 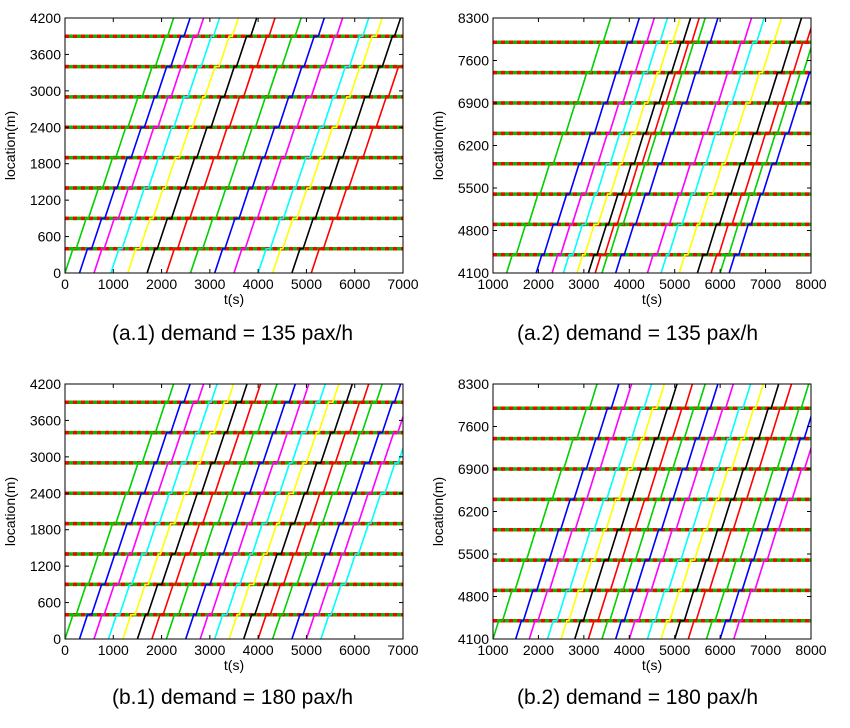 I want to click on y-tick-label: 1800, so click(x=45, y=530).